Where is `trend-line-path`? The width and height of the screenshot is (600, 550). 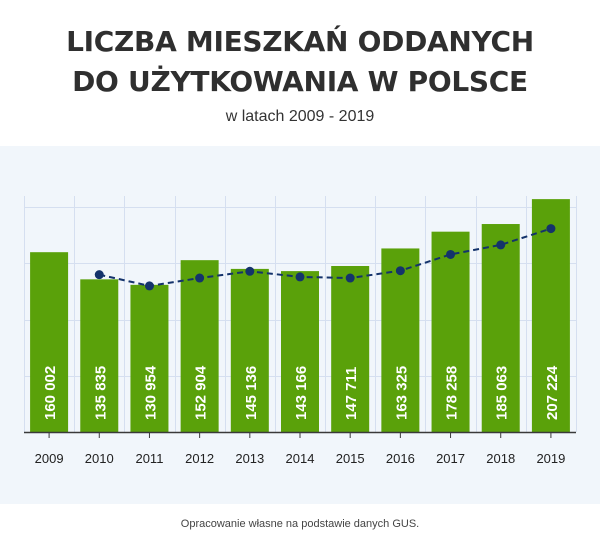
trend-line-path is located at coordinates (325, 257).